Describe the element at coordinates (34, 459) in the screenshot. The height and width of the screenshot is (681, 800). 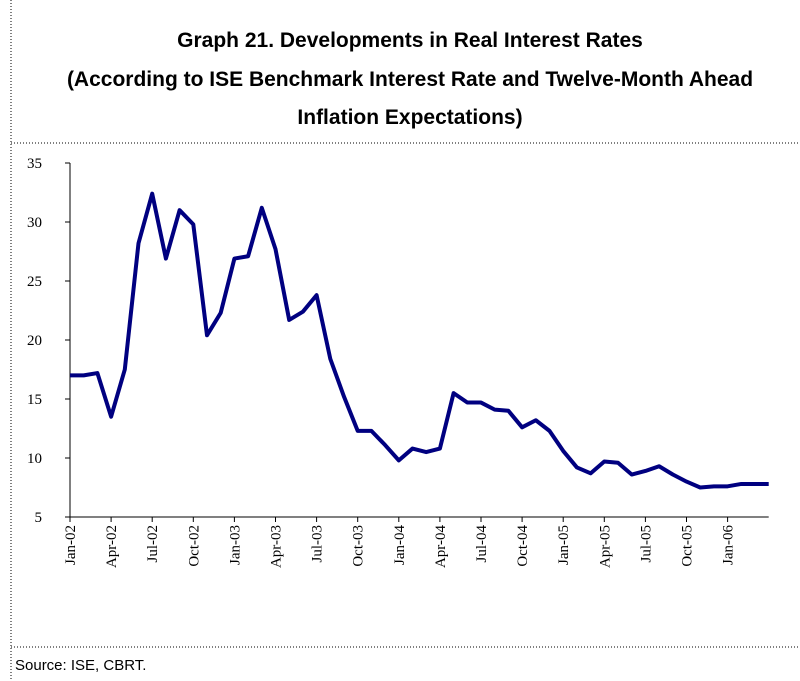
I see `y-tick-label: 10` at that location.